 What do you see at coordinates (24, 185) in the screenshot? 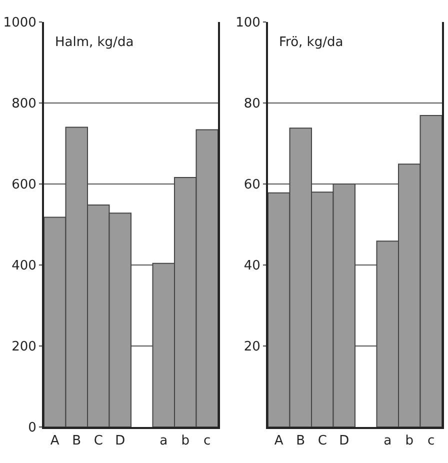
I see `y-tick-label: 600` at bounding box center [24, 185].